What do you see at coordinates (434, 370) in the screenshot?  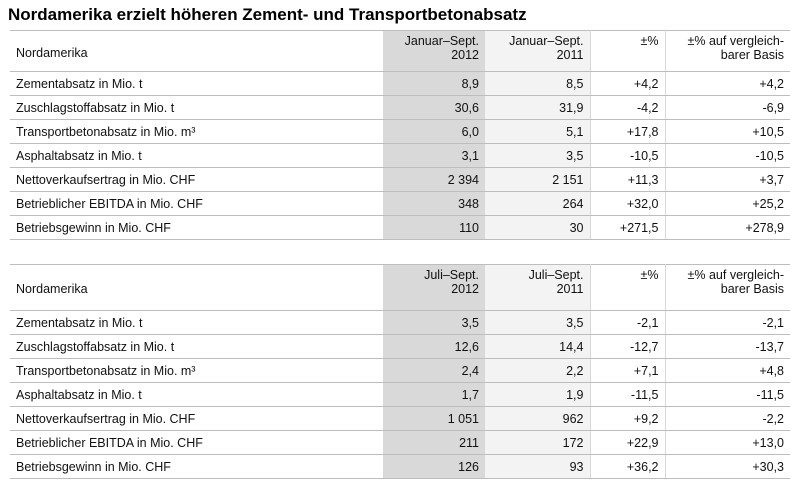 I see `value-cell: 2,4` at bounding box center [434, 370].